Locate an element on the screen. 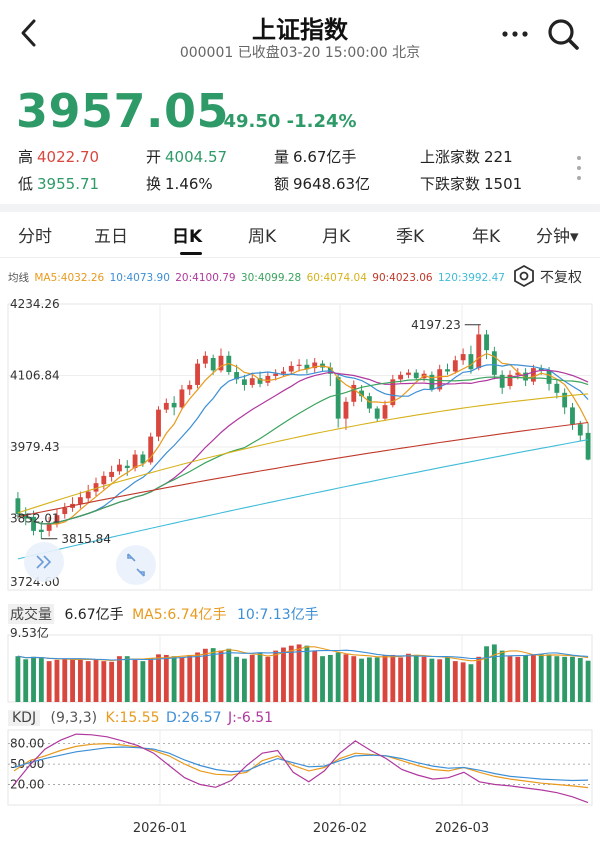  expand-dots-icon is located at coordinates (579, 168).